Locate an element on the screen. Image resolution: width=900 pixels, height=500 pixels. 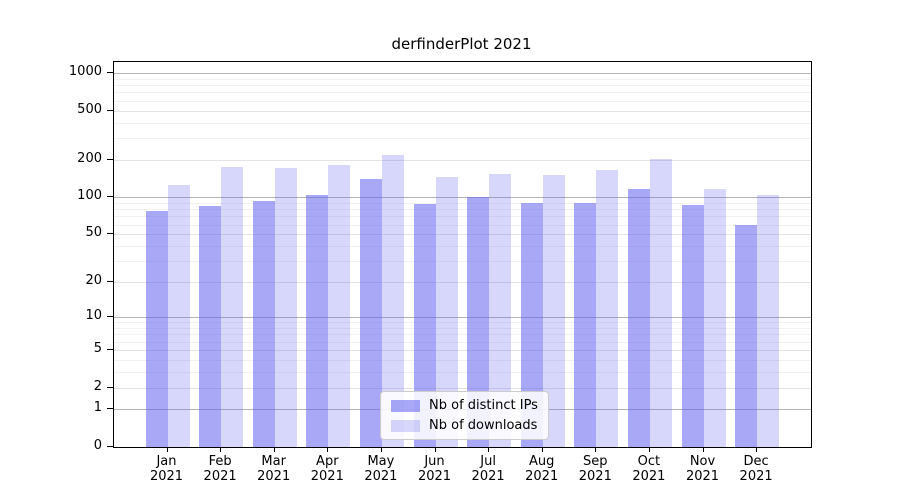
bar-downloads-jun is located at coordinates (446, 311).